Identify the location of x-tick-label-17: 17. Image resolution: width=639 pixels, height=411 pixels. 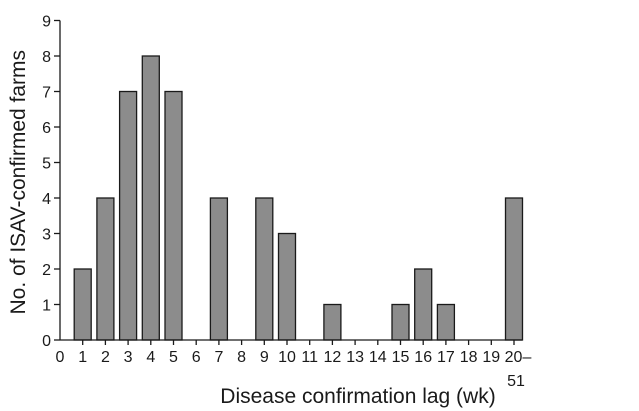
(446, 357).